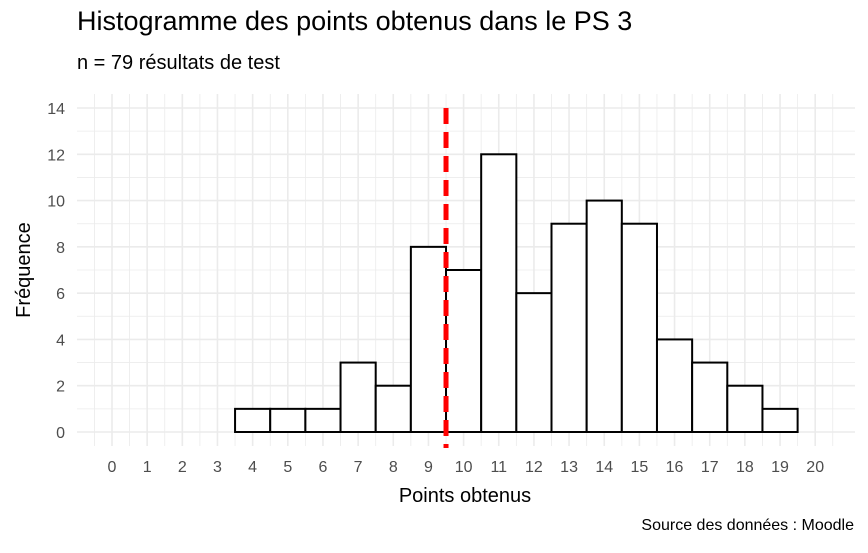 This screenshot has height=553, width=868. Describe the element at coordinates (60, 248) in the screenshot. I see `y-tick-8: 8` at that location.